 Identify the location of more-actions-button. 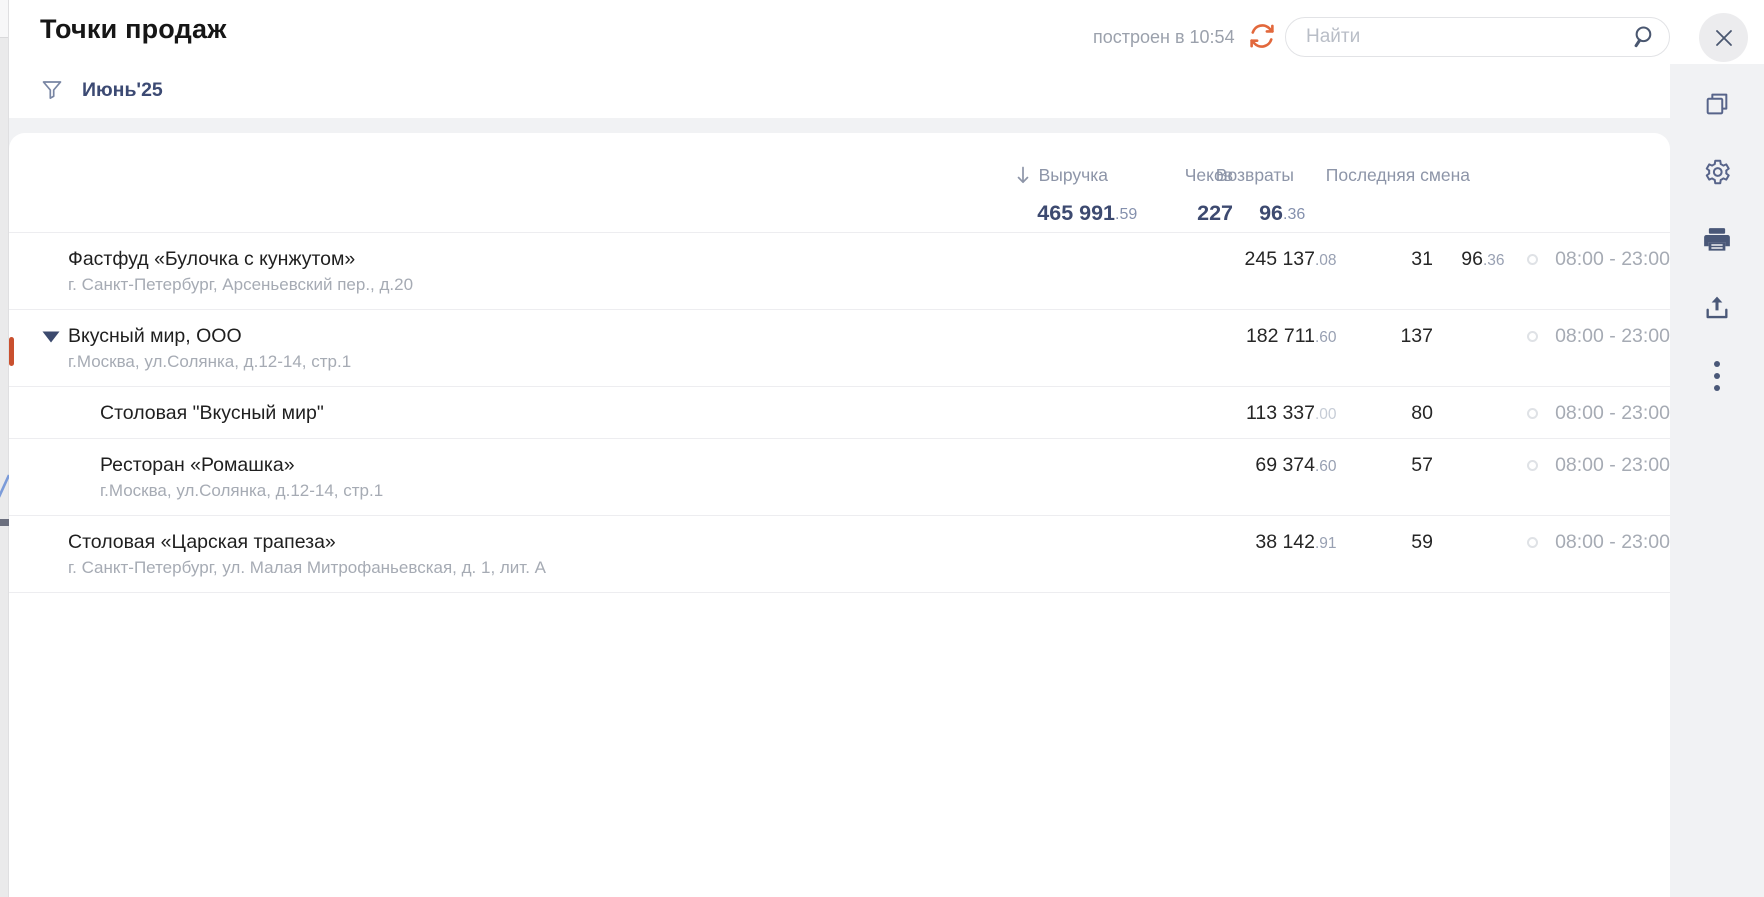
(1717, 376).